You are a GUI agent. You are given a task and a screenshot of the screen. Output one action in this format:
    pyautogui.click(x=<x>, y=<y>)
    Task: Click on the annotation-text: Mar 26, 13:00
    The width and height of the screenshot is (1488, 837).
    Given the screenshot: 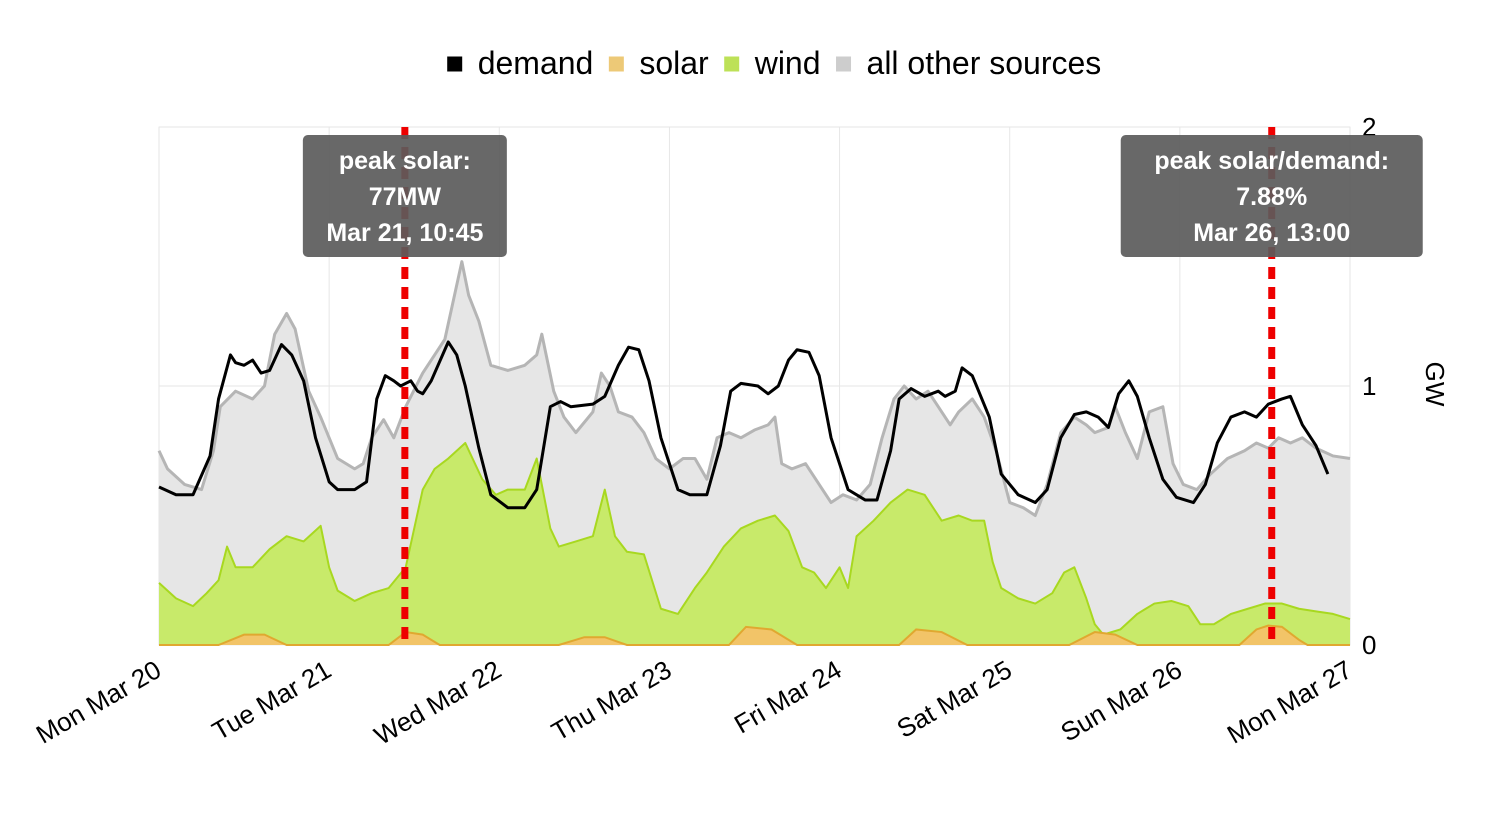 What is the action you would take?
    pyautogui.click(x=1271, y=233)
    